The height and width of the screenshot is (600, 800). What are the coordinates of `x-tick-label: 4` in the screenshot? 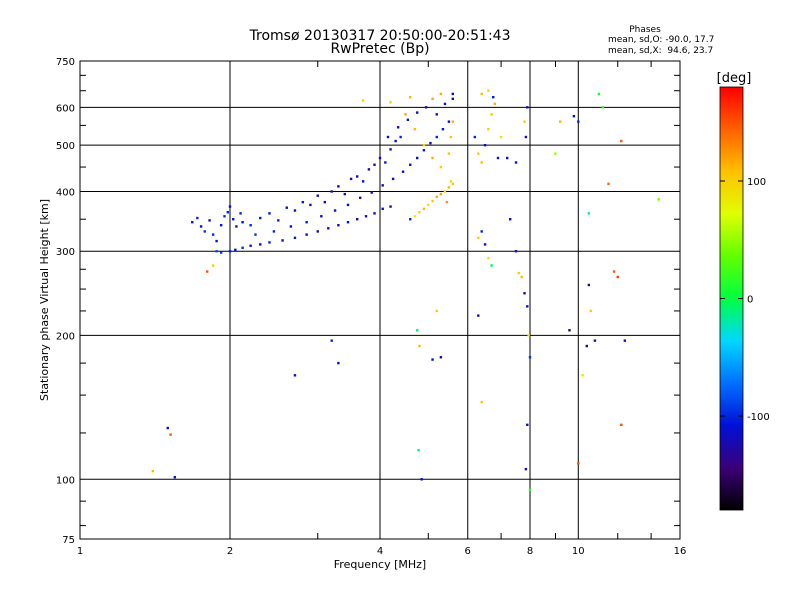 It's located at (380, 551).